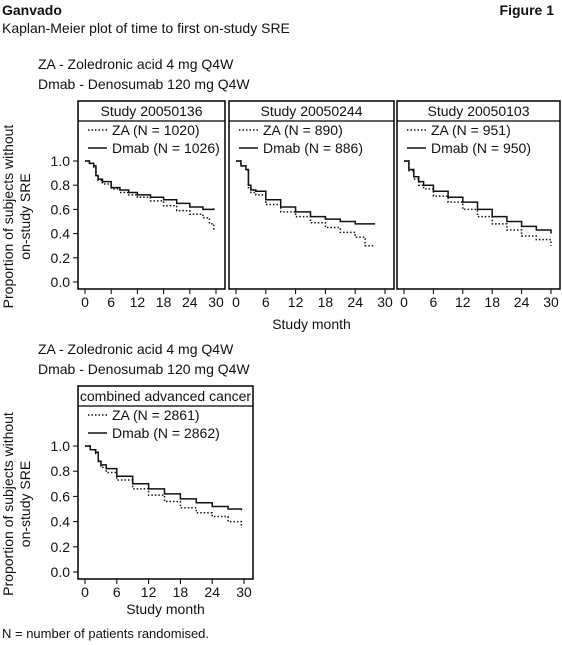 The width and height of the screenshot is (562, 645). Describe the element at coordinates (471, 130) in the screenshot. I see `legend-label: ZA (N = 951)` at that location.